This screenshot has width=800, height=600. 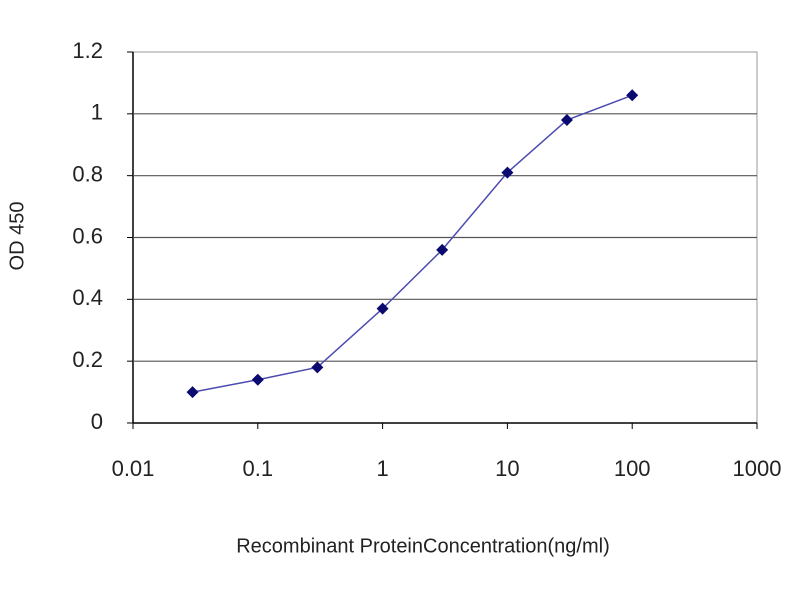 I want to click on x-tick-label: 0.01, so click(x=133, y=468).